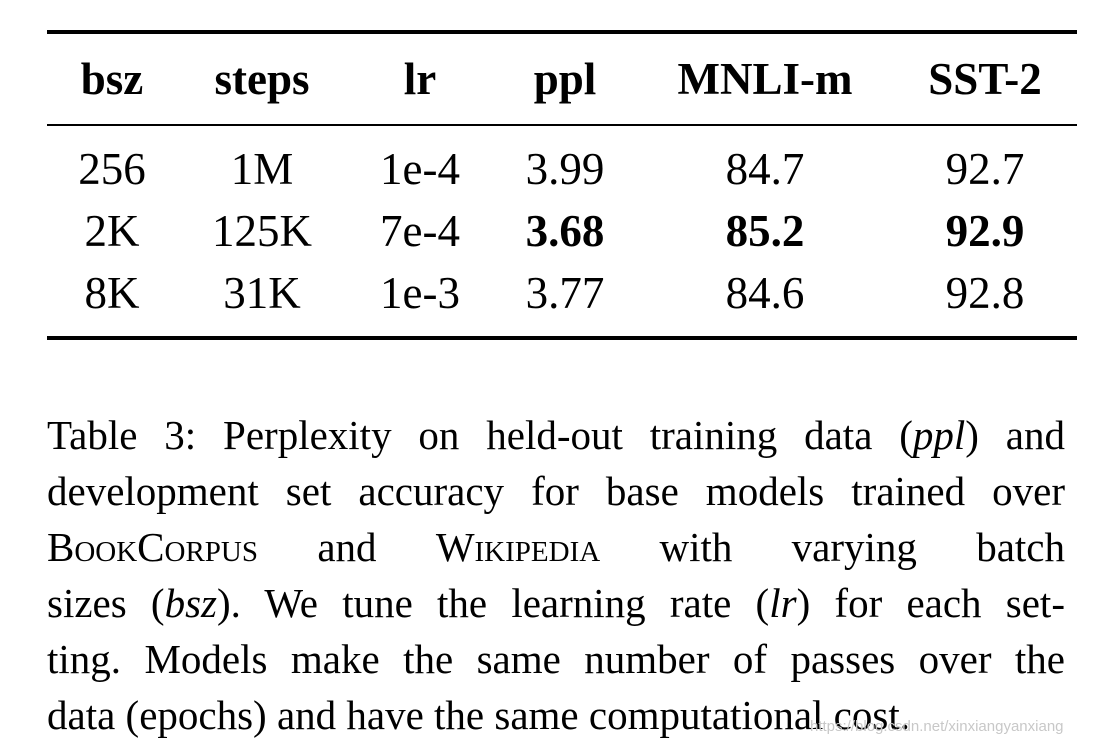 This screenshot has width=1094, height=746. What do you see at coordinates (765, 79) in the screenshot?
I see `header-cell: MNLI-m` at bounding box center [765, 79].